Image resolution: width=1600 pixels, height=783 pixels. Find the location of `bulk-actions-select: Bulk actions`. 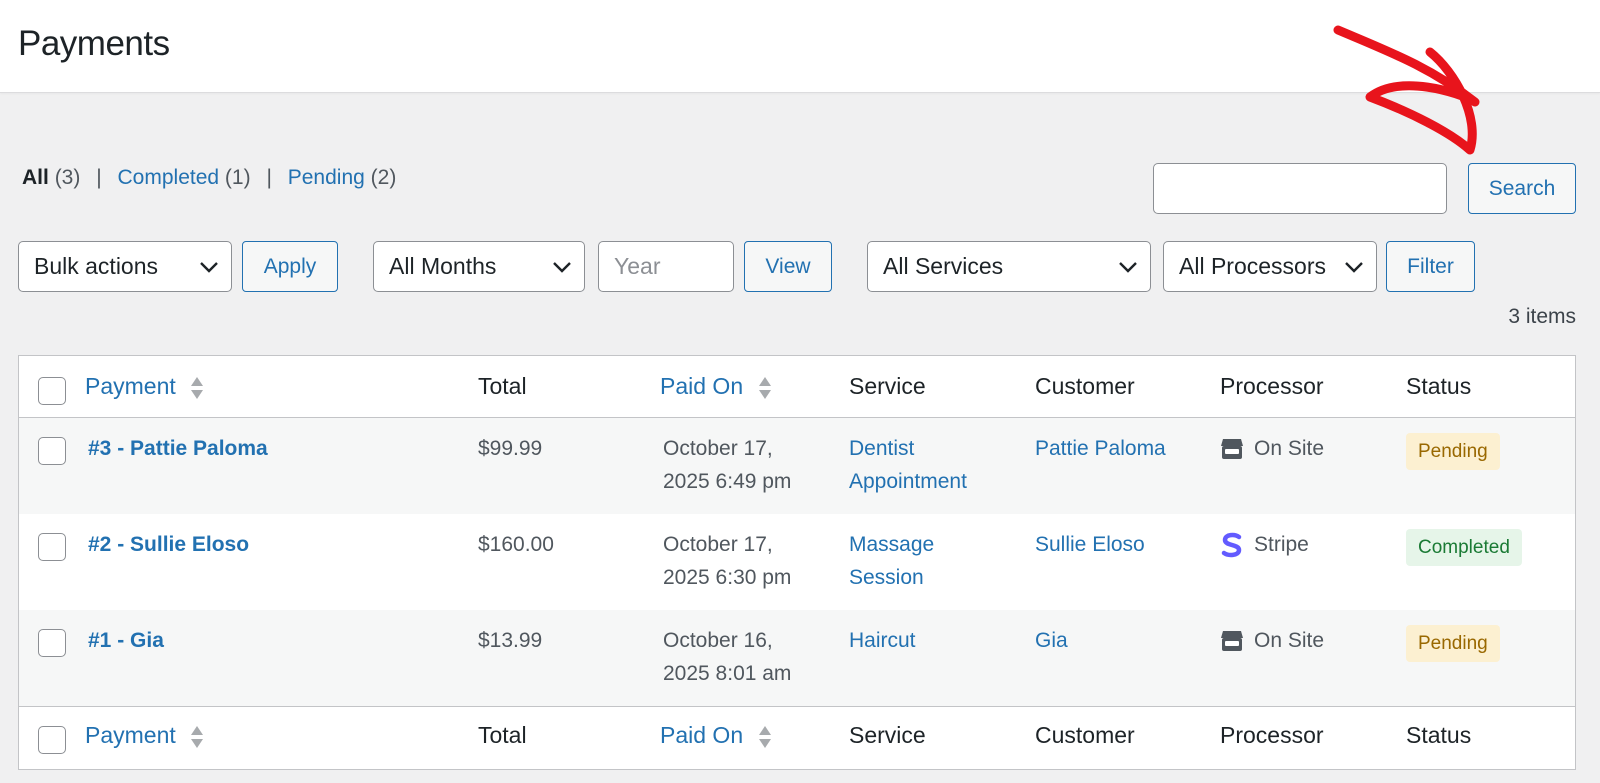

bulk-actions-select: Bulk actions is located at coordinates (125, 266).